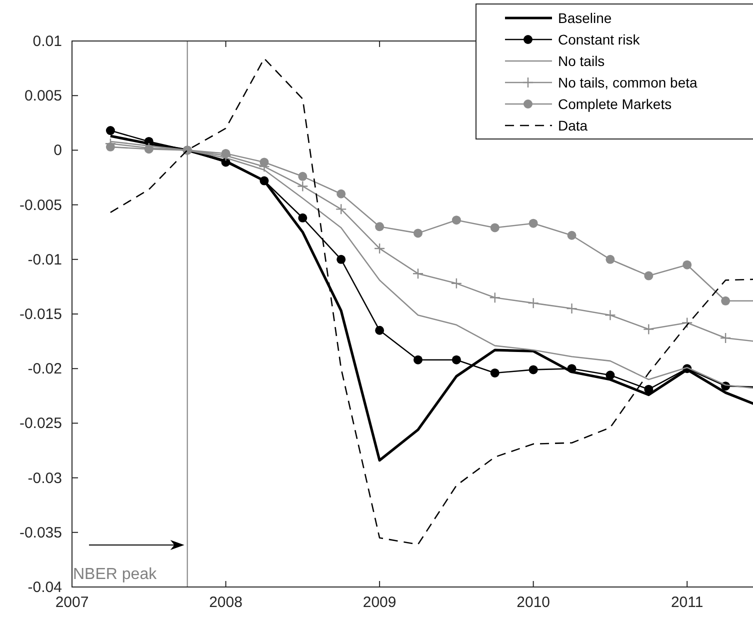  Describe the element at coordinates (585, 18) in the screenshot. I see `legend-label: Baseline` at that location.